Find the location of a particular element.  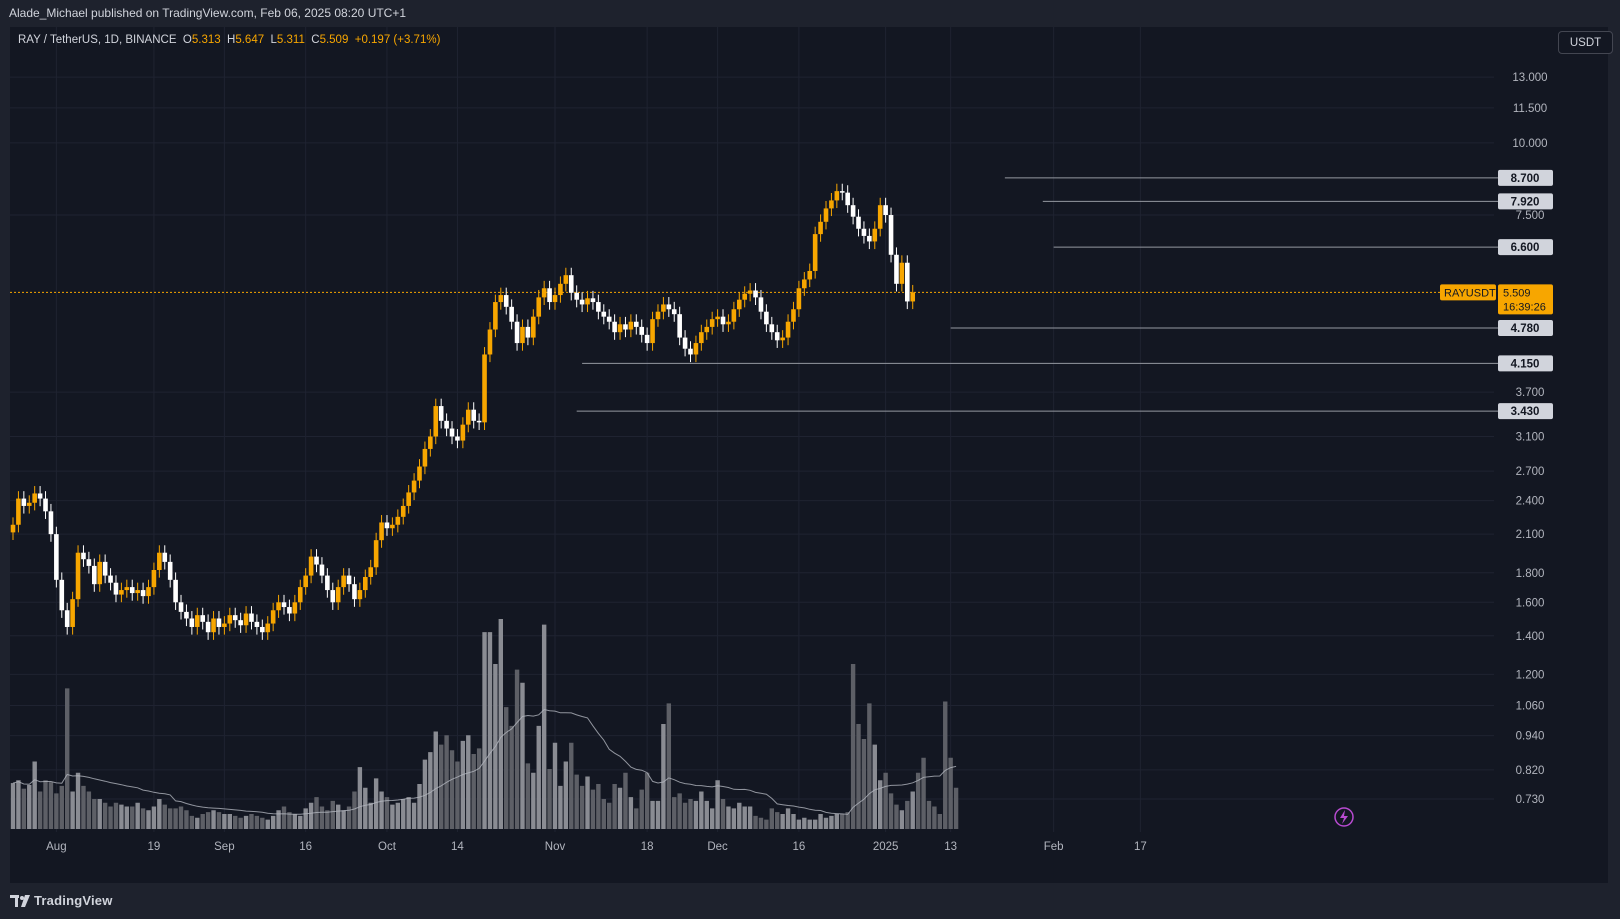

time-axis: Aug 19 Sep 16 Oct 14 Nov 18 Dec 16 2025 13 Feb 17 is located at coordinates (596, 847).